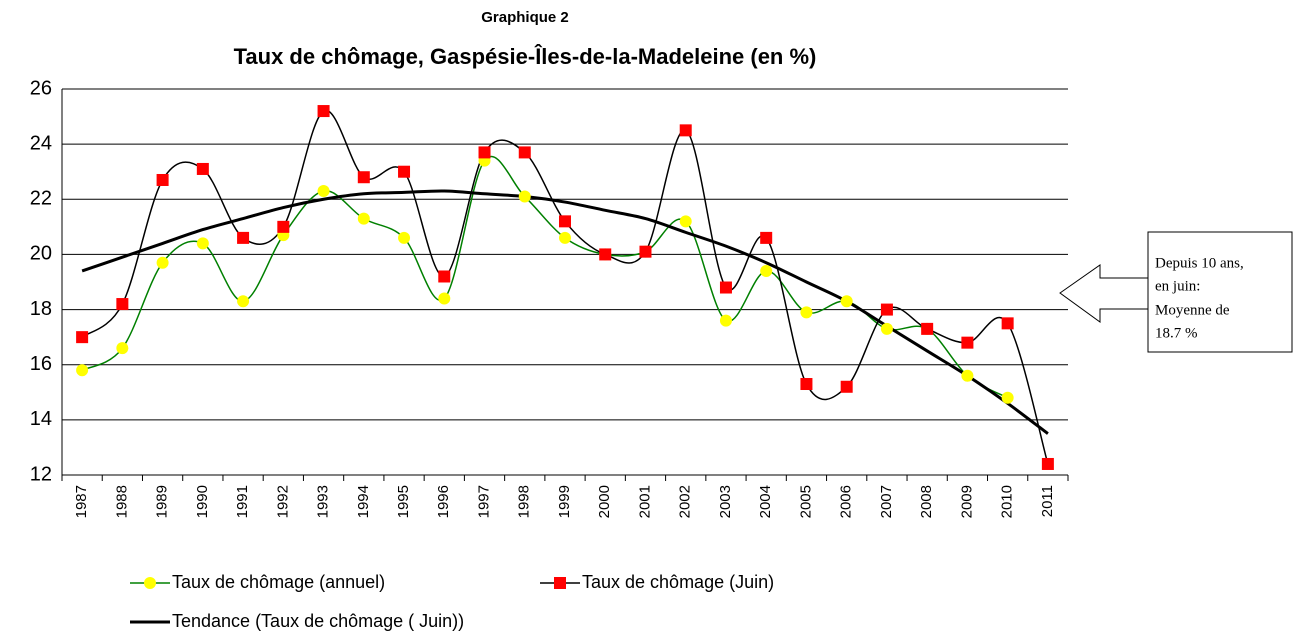  Describe the element at coordinates (685, 501) in the screenshot. I see `x-tick-label: 2002` at that location.